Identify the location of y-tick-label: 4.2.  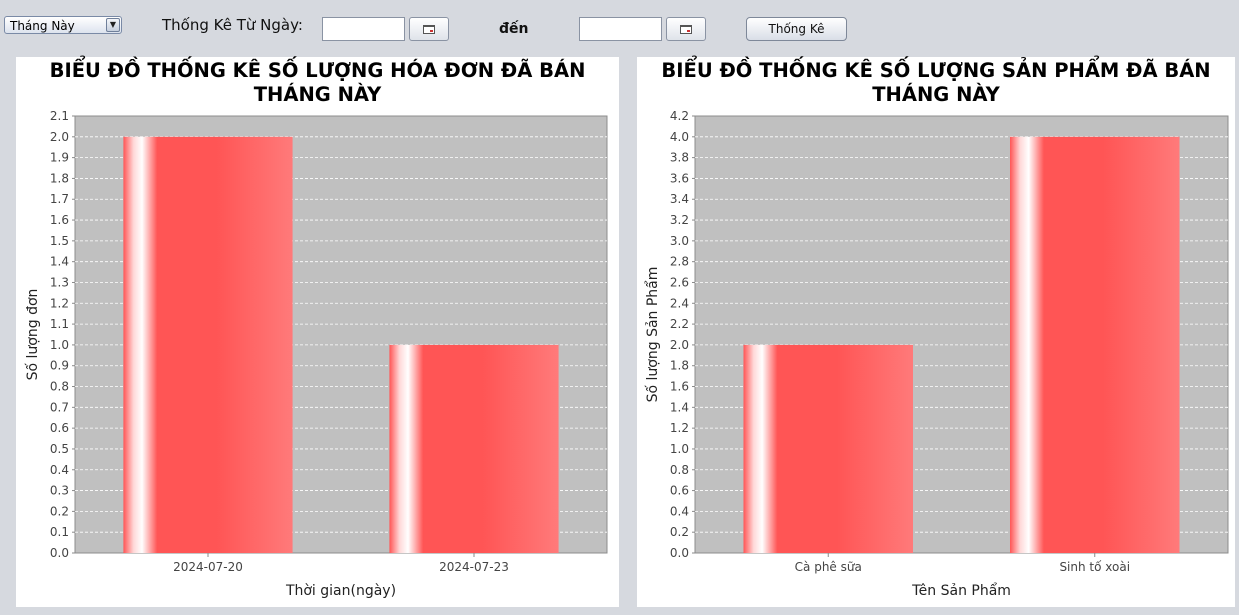
(679, 116).